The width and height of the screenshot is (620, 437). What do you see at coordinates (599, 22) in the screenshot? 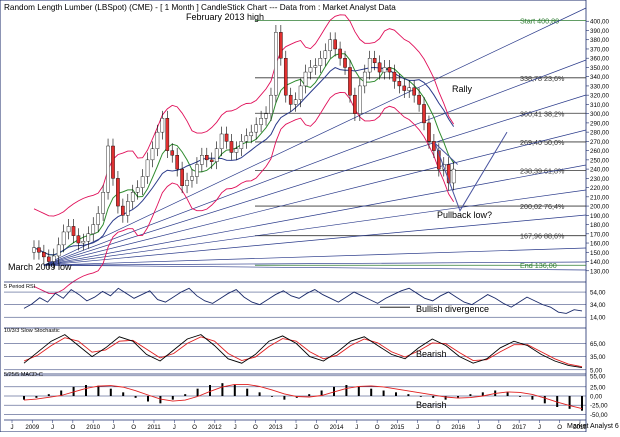
I see `price-tick-label: 400,00` at bounding box center [599, 22].